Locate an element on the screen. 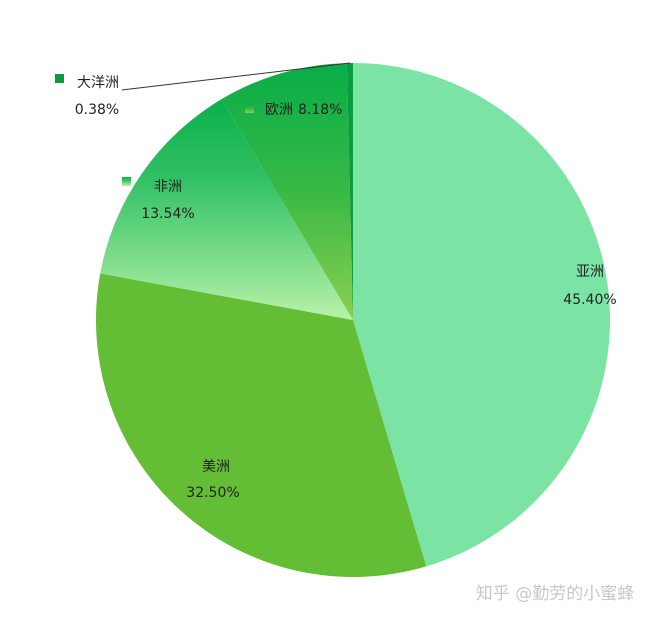 The width and height of the screenshot is (664, 626). watermark: 知乎 @勤劳的小蜜蜂 is located at coordinates (555, 594).